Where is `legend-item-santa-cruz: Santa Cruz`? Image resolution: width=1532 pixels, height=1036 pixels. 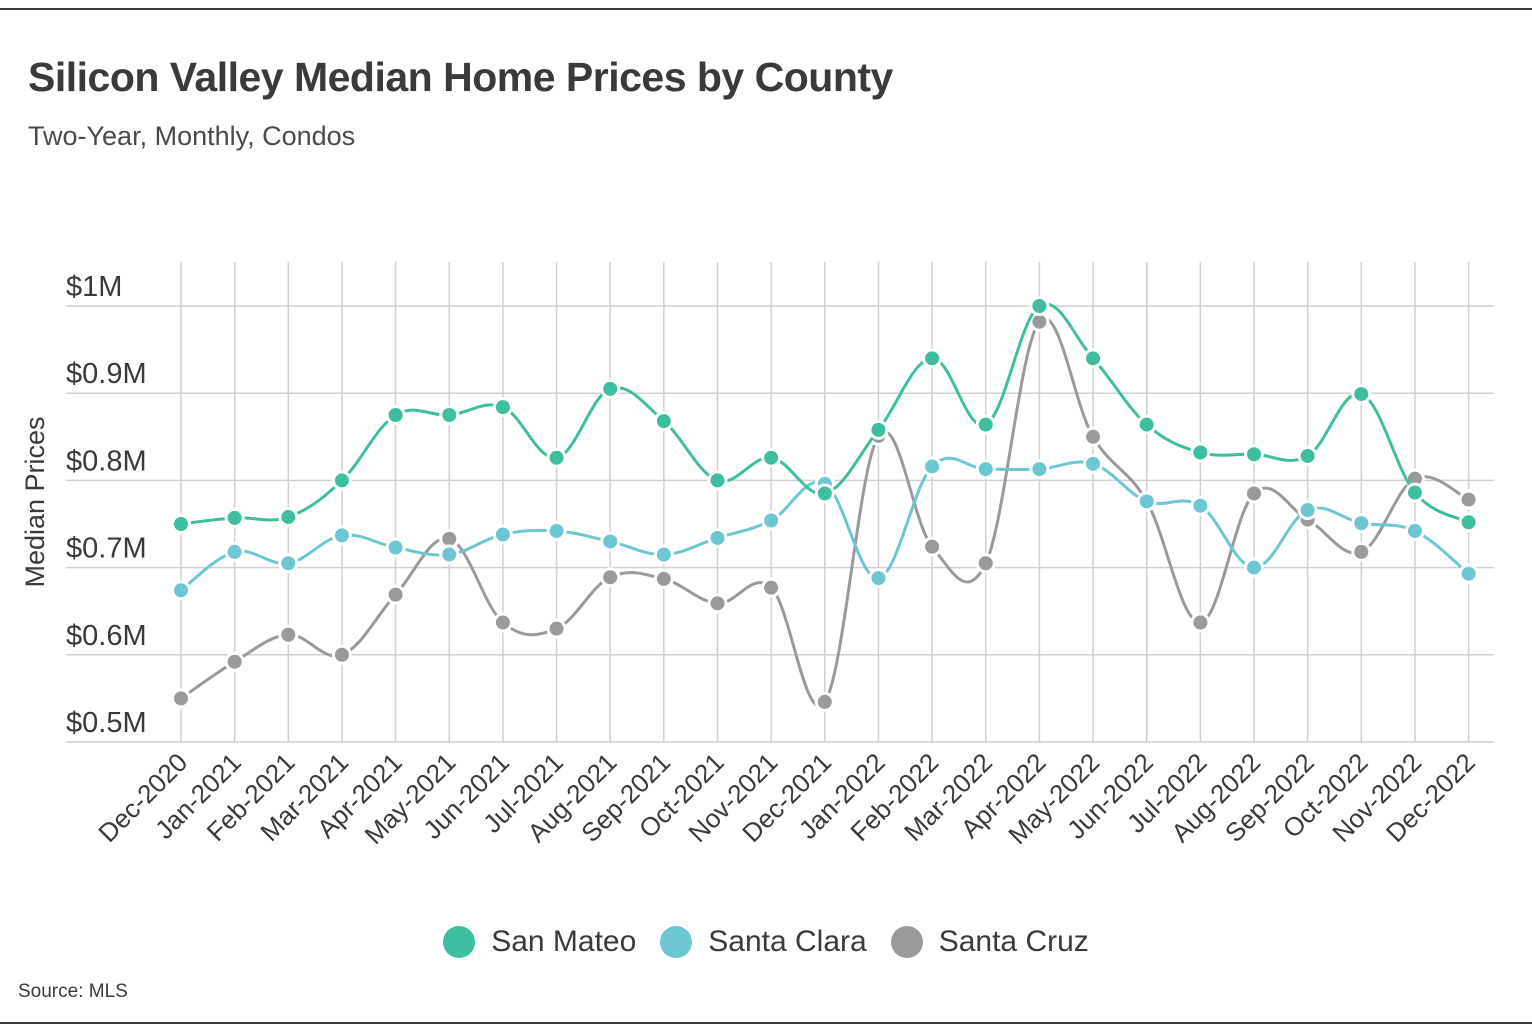
legend-item-santa-cruz: Santa Cruz is located at coordinates (989, 942).